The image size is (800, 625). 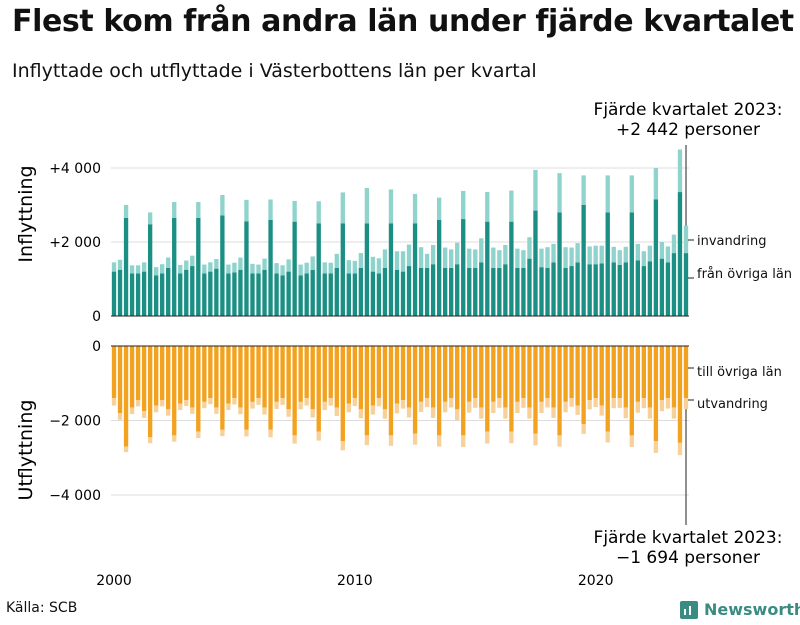 I want to click on brand-logo: Newsworthy, so click(x=740, y=609).